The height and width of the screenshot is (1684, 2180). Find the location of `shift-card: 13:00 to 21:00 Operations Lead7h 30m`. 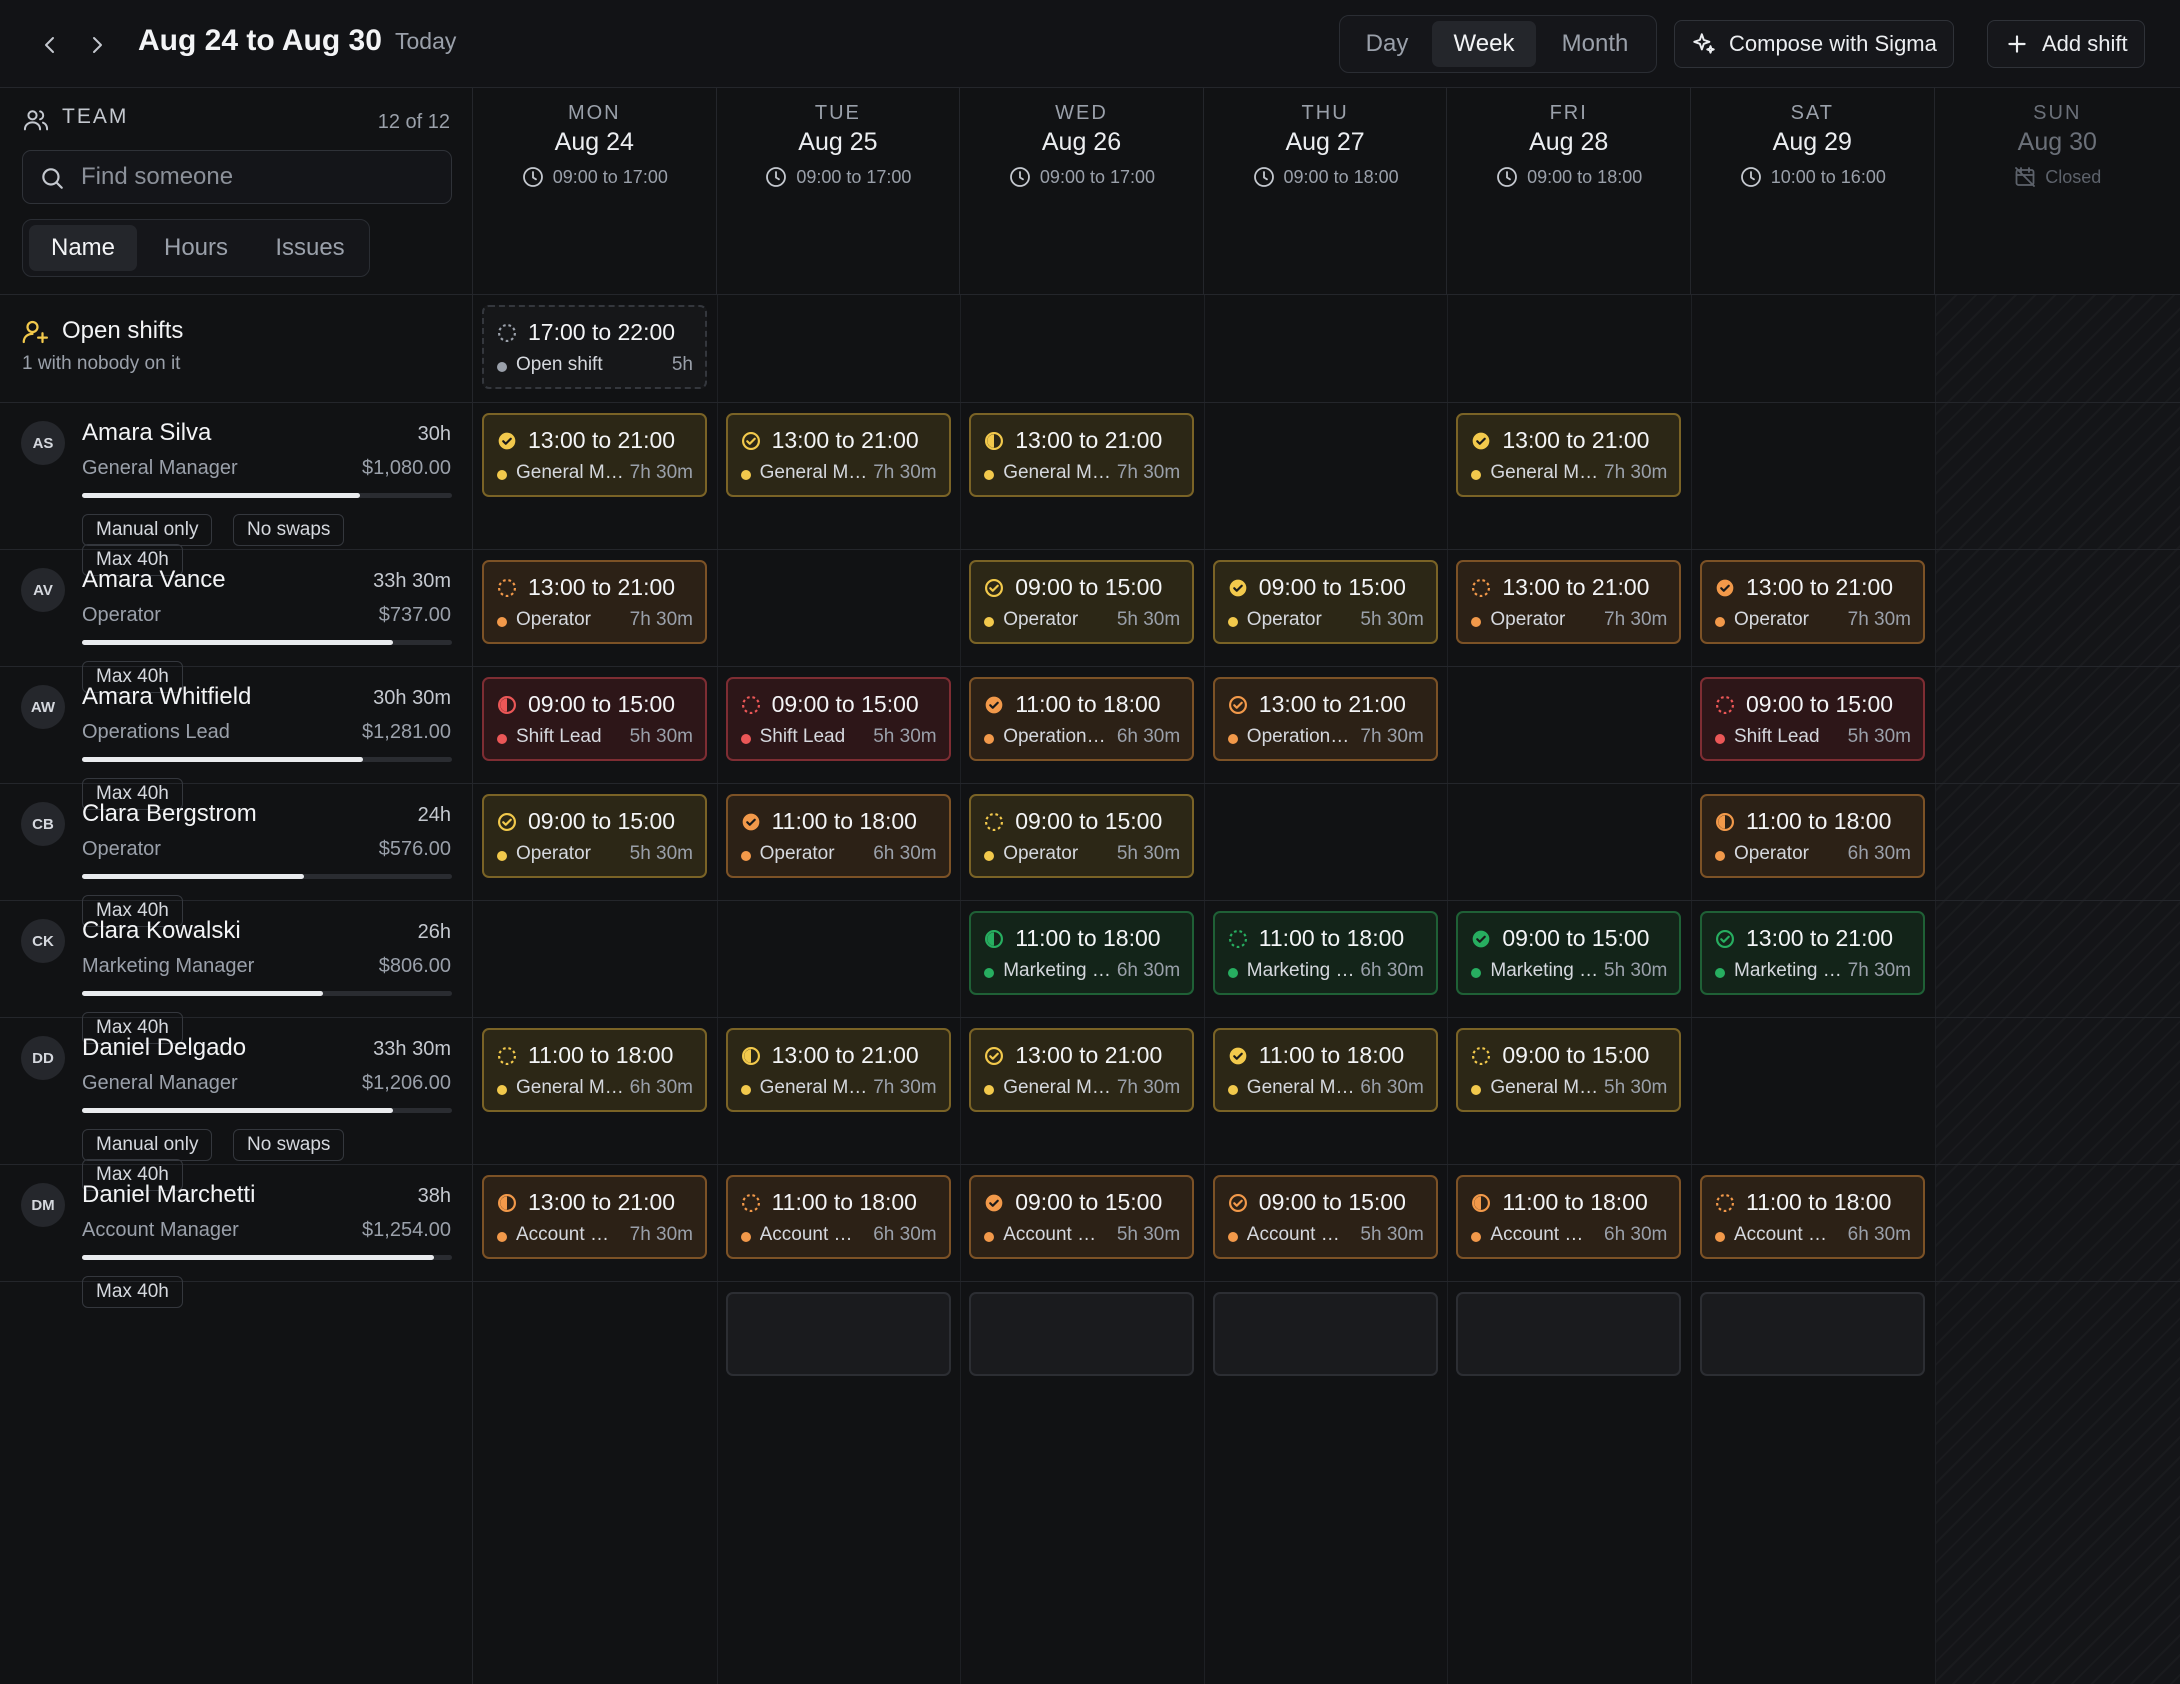

shift-card: 13:00 to 21:00 Operations Lead7h 30m is located at coordinates (1325, 719).